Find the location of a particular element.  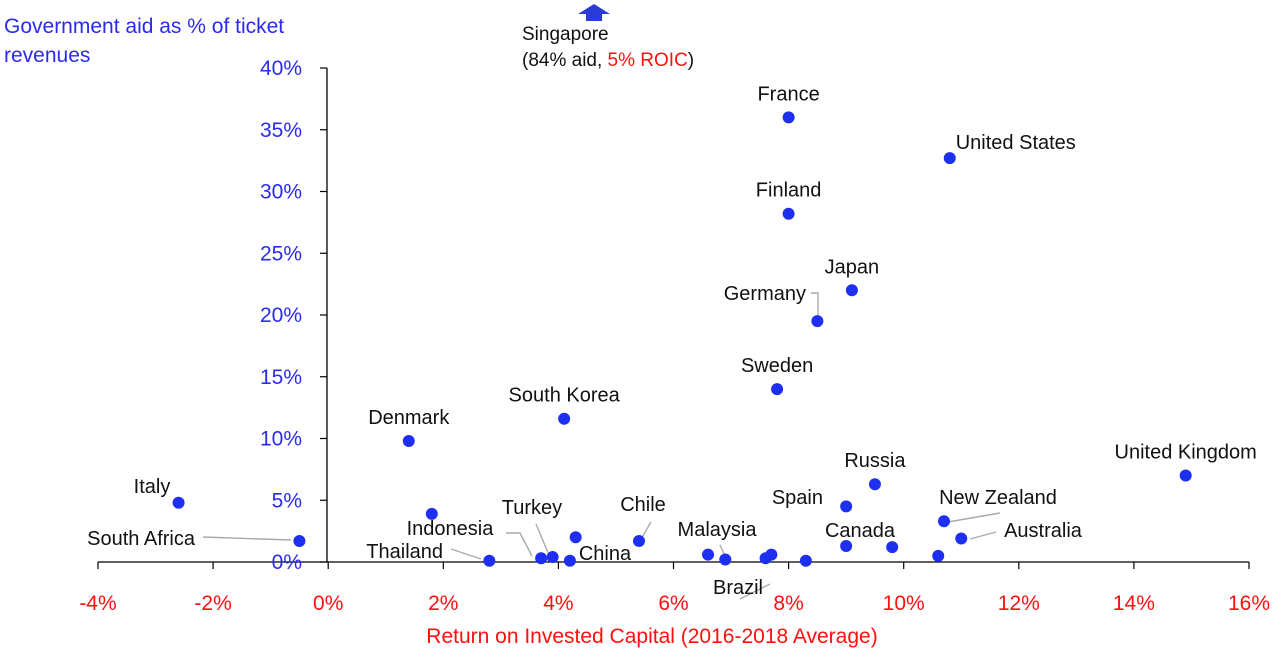

label-turkey: Turkey is located at coordinates (532, 508).